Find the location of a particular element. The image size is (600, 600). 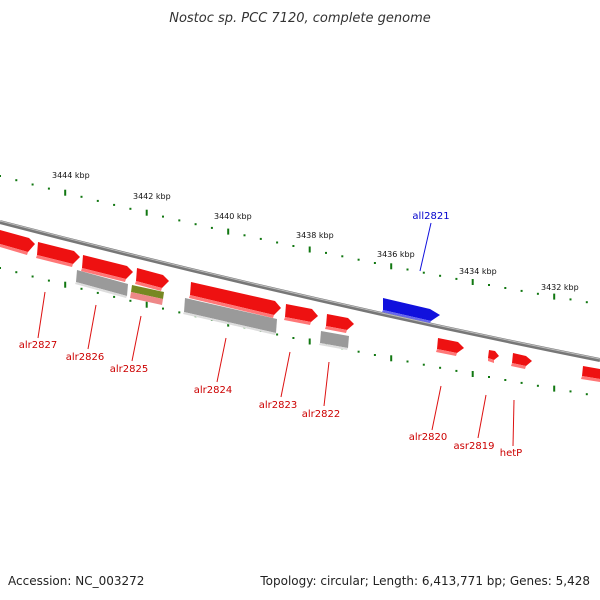

feature-bands is located at coordinates (212, 310).